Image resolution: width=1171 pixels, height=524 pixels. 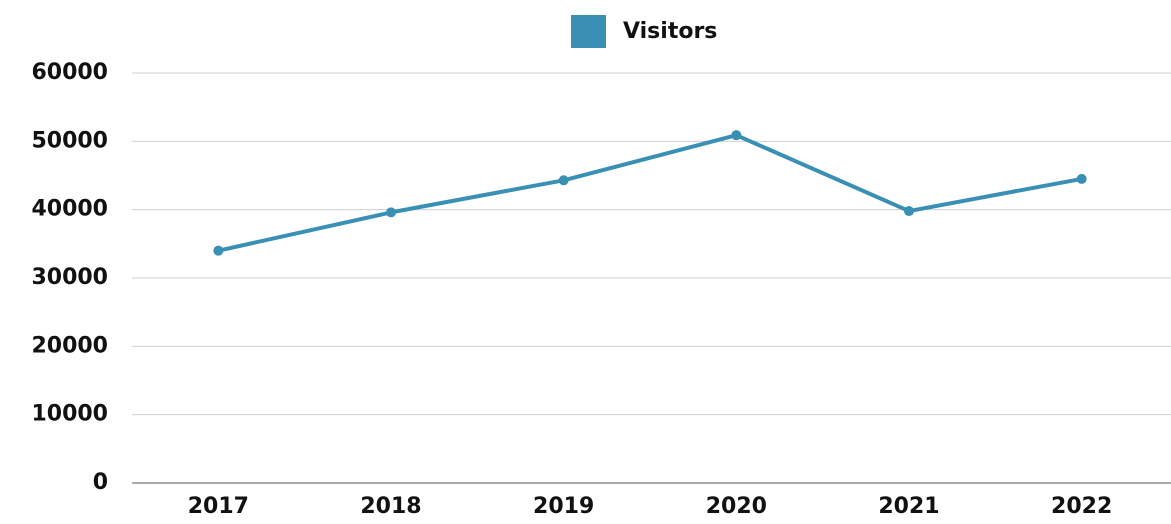 I want to click on y-tick-label: 40000, so click(x=69, y=209).